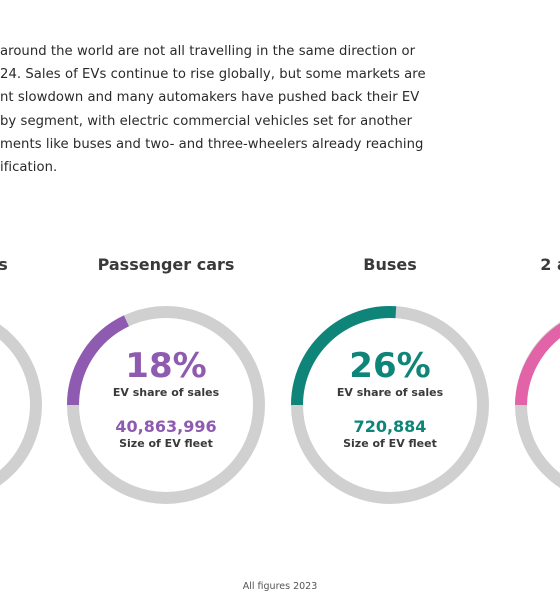 This screenshot has height=600, width=560. I want to click on ring-partial-left, so click(21, 405).